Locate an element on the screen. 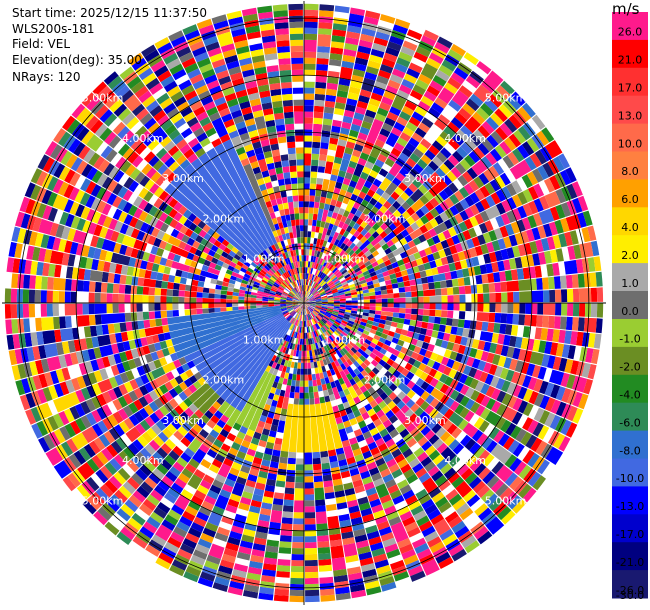  colorbar-tick-label: -21.0 is located at coordinates (630, 562).